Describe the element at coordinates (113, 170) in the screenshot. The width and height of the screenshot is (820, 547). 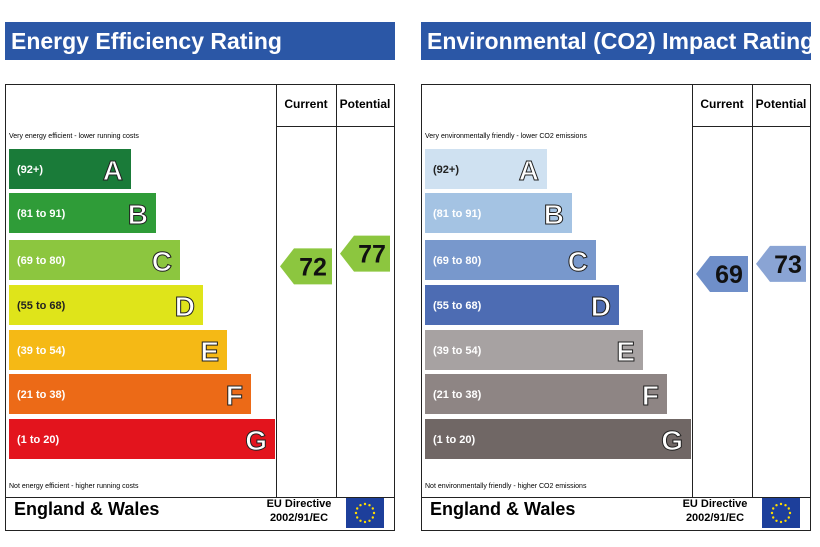
I see `band-letter: A` at that location.